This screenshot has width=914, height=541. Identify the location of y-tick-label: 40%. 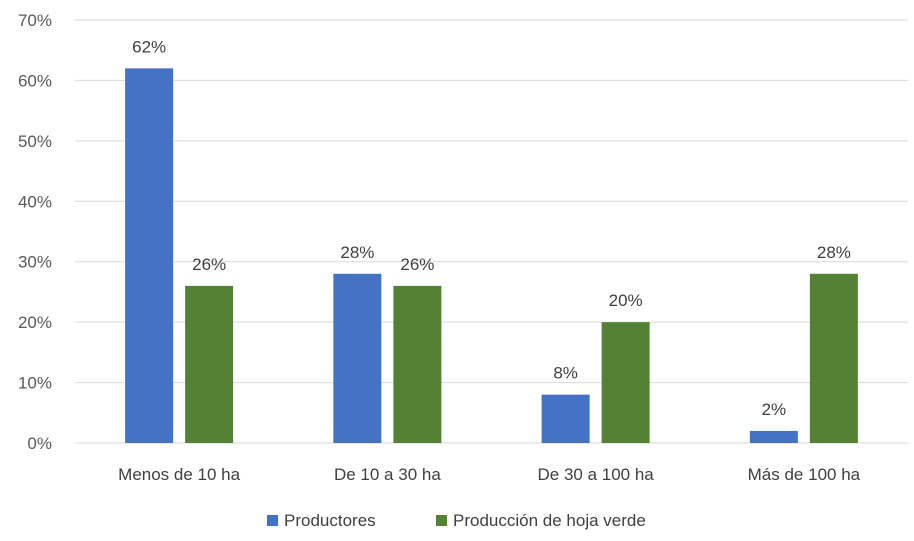
(35, 201).